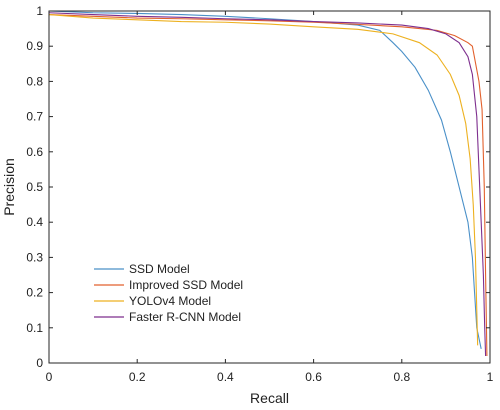  I want to click on y-tick-label: 0.2, so click(34, 293).